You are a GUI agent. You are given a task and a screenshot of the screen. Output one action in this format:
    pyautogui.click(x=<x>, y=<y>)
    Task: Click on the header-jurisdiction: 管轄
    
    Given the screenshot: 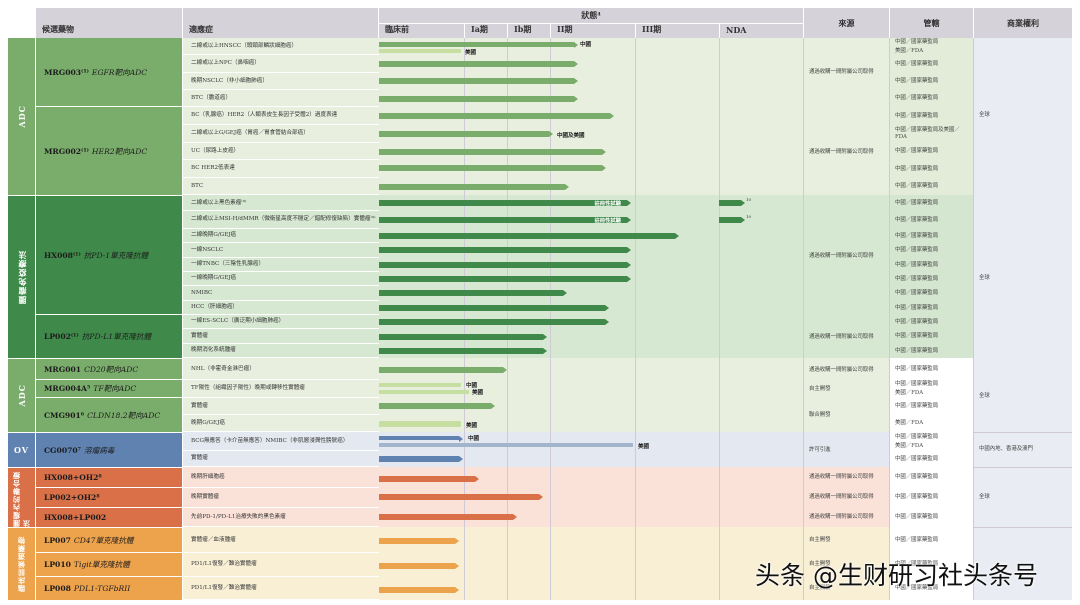 What is the action you would take?
    pyautogui.click(x=931, y=23)
    